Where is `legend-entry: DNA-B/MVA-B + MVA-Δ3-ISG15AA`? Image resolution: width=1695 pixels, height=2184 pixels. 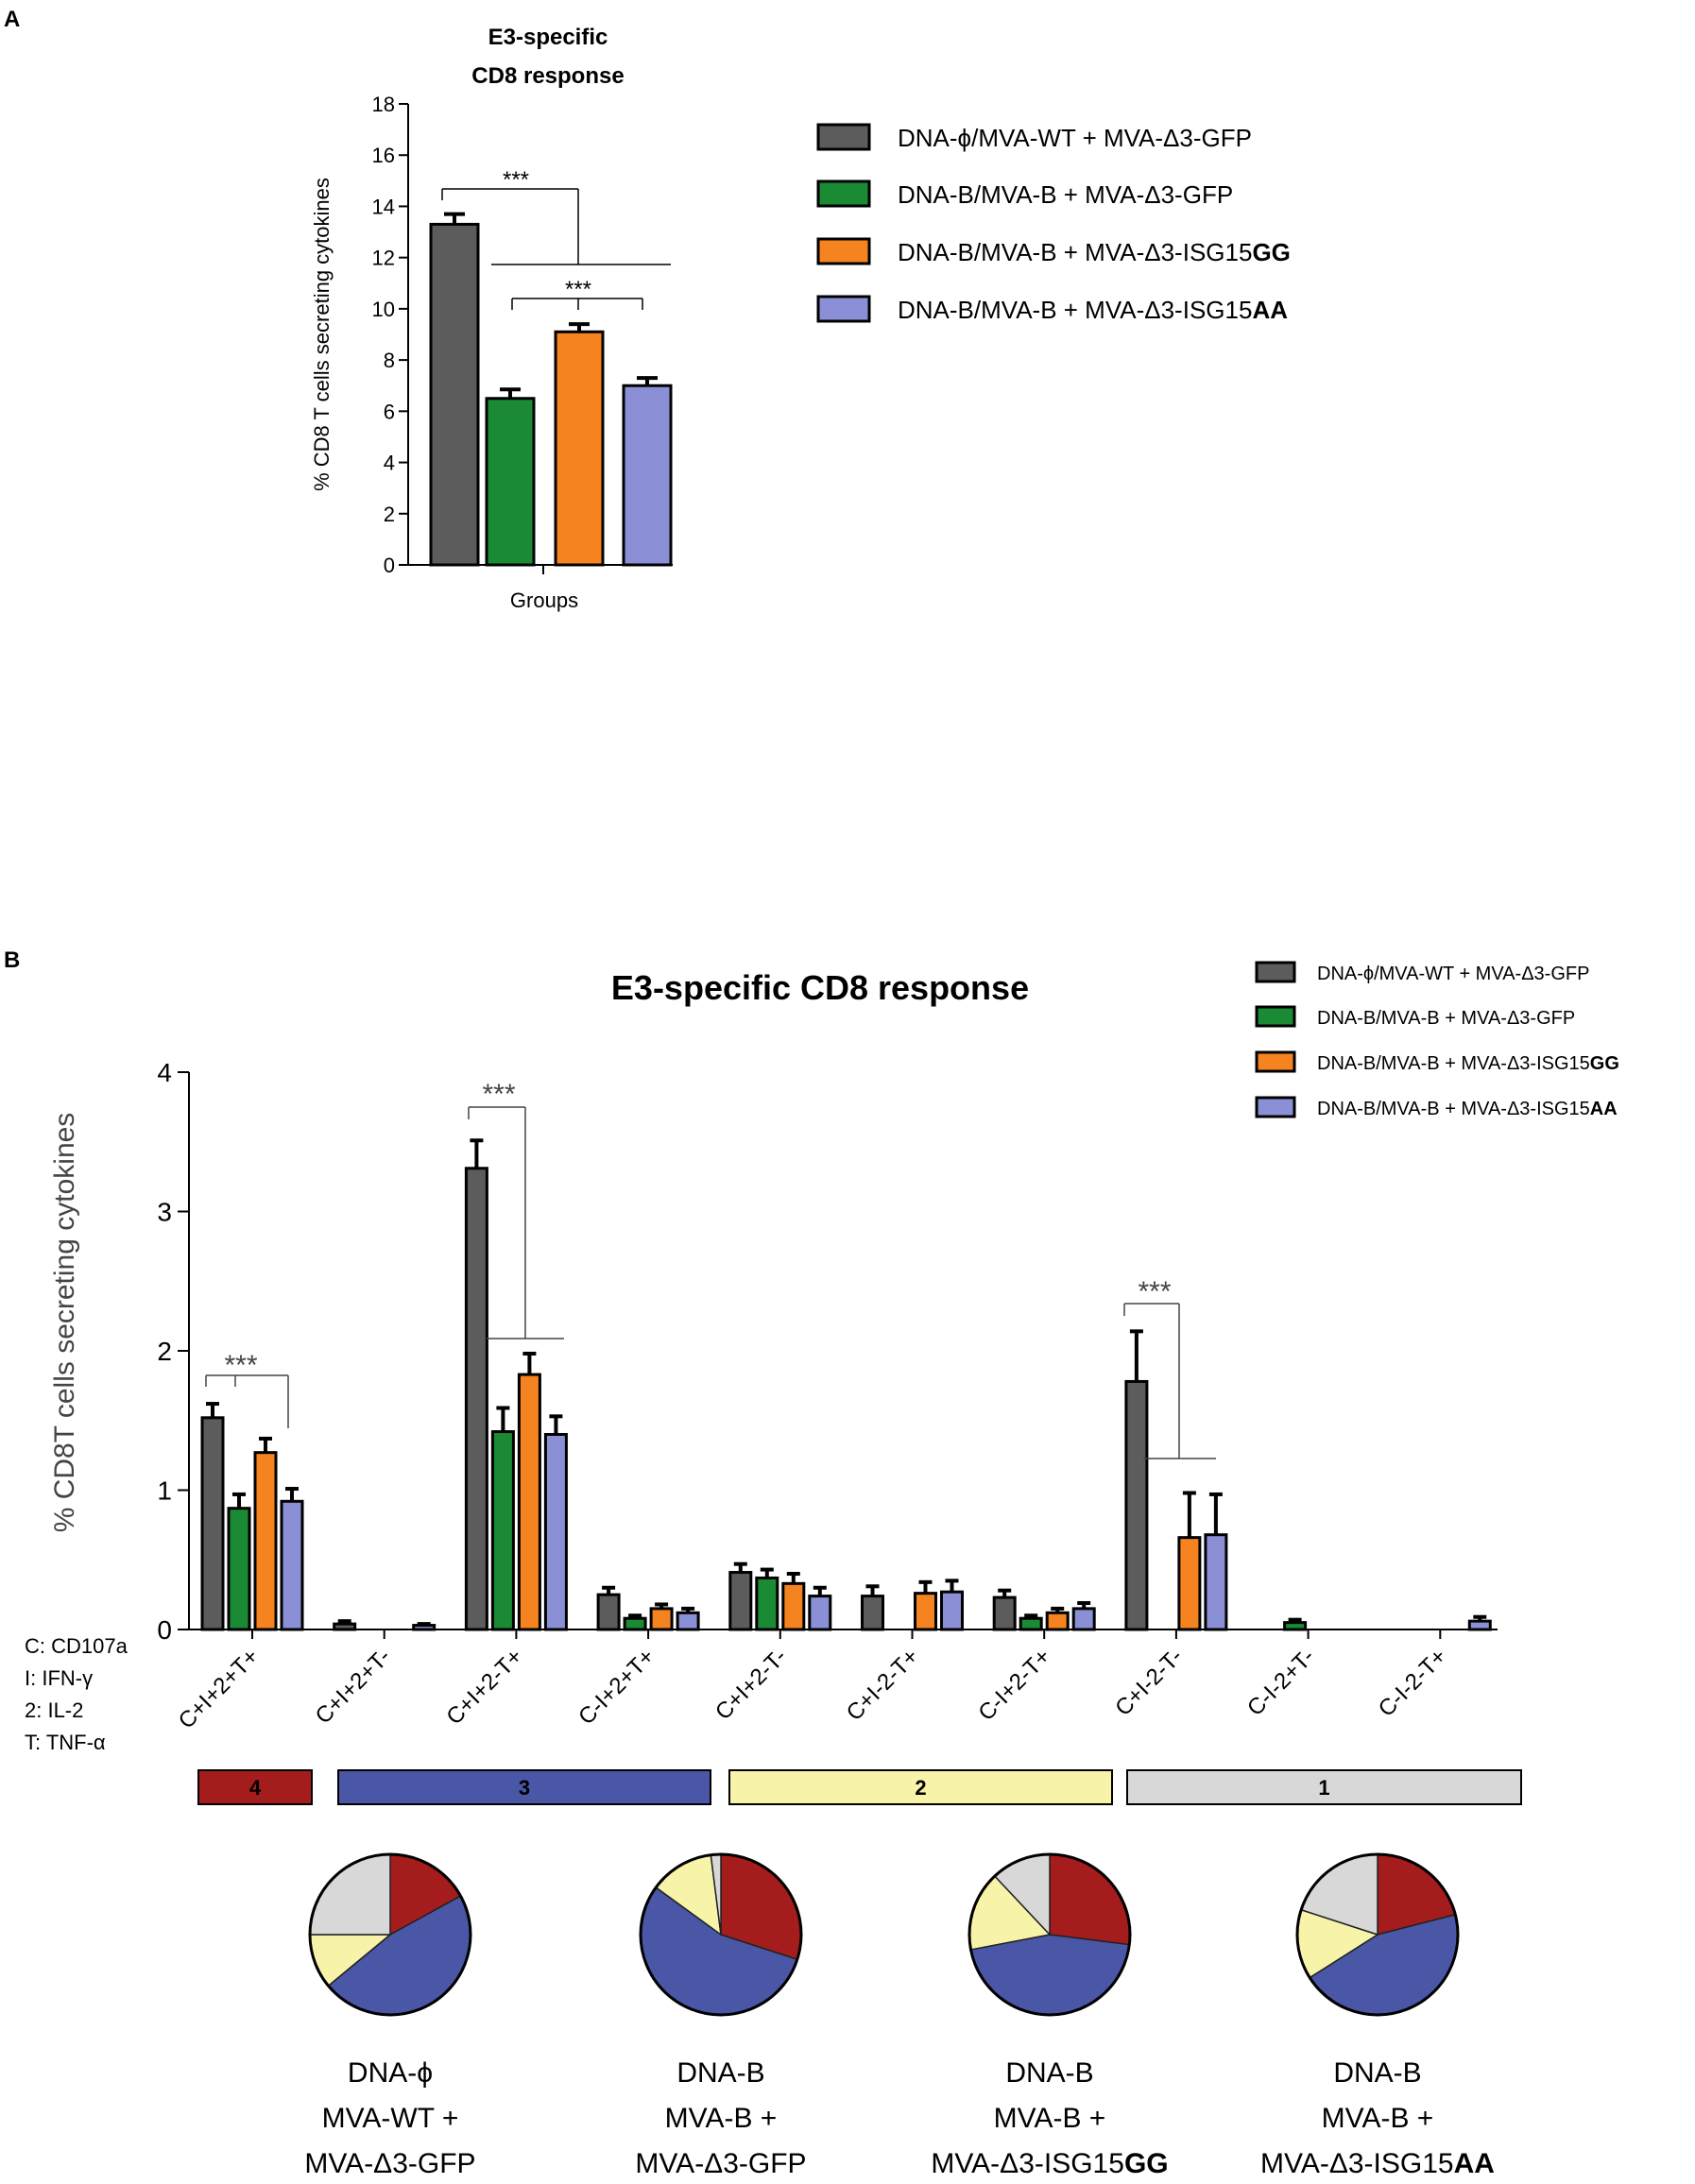
legend-entry: DNA-B/MVA-B + MVA-Δ3-ISG15AA is located at coordinates (1467, 1109).